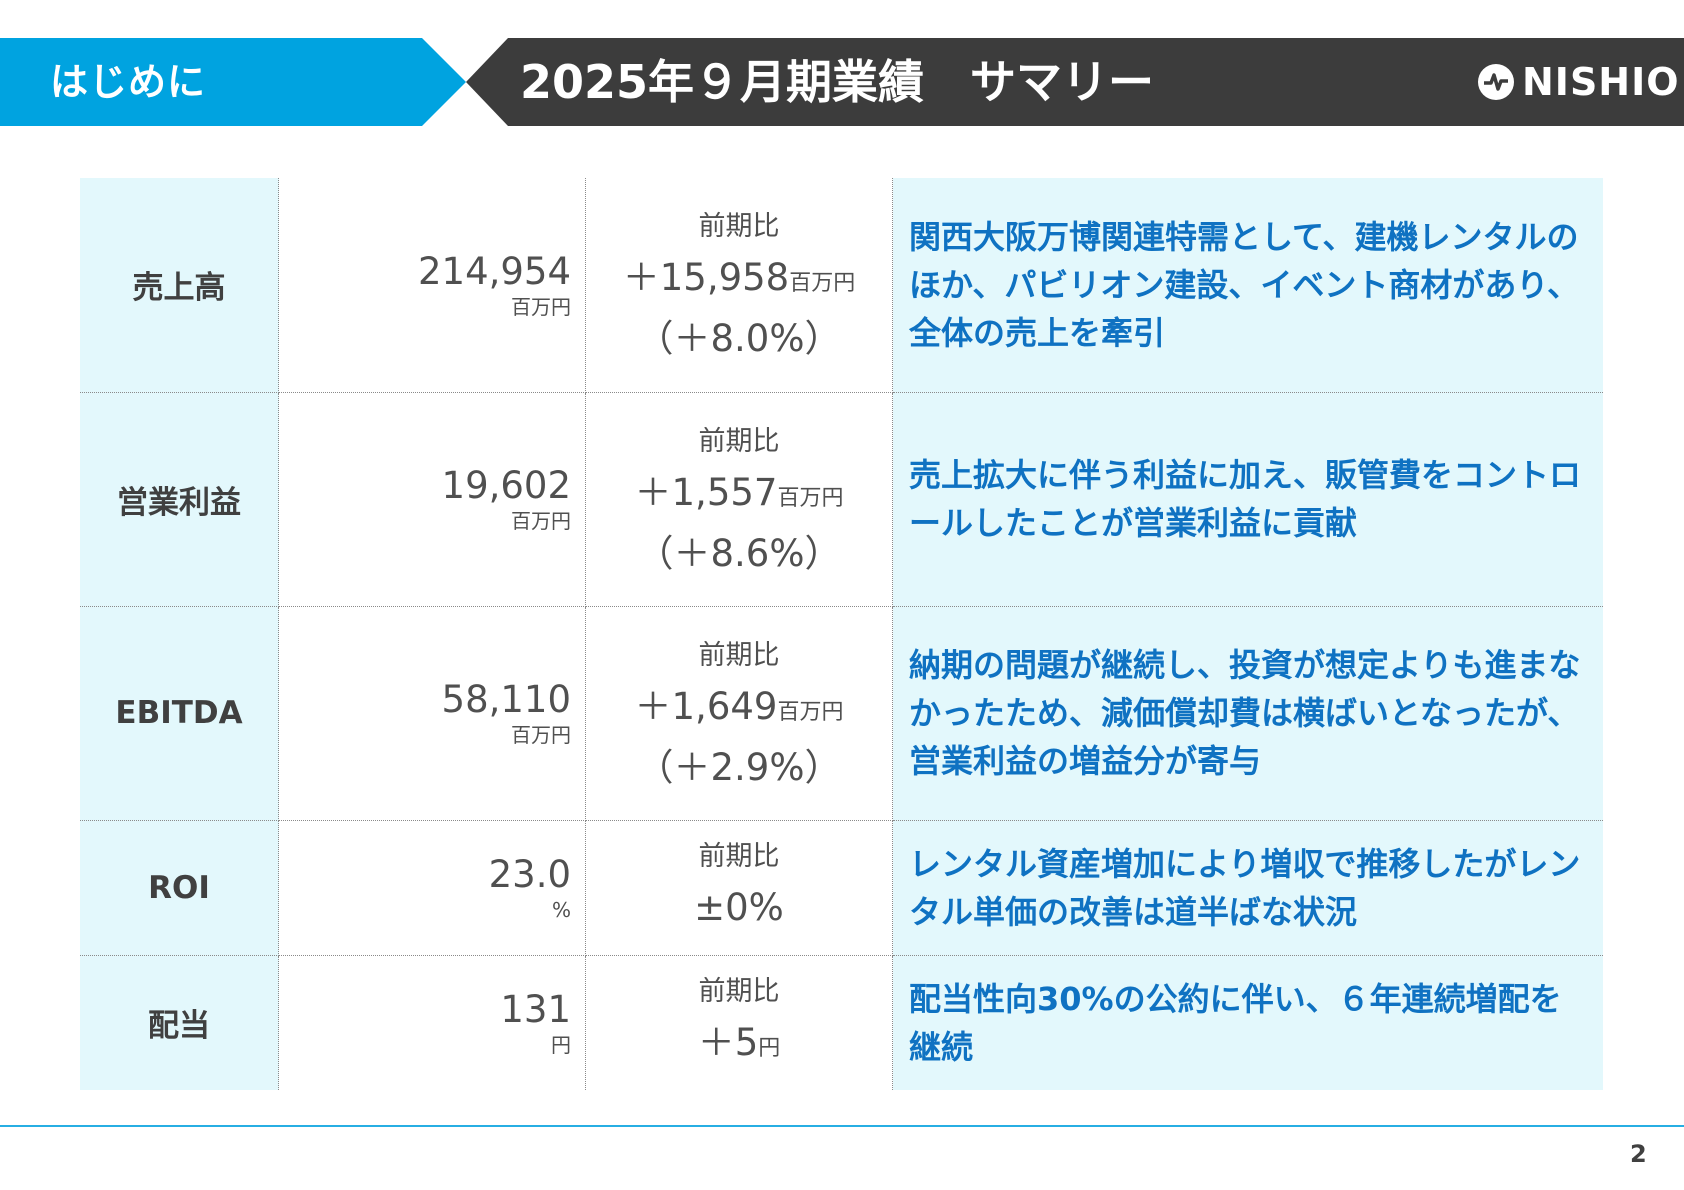 Image resolution: width=1684 pixels, height=1190 pixels. I want to click on table-row: 配当 131 円 前期比 ＋5円 配当性向30%の公約に伴い、６年連続増配を継続, so click(841, 1022).